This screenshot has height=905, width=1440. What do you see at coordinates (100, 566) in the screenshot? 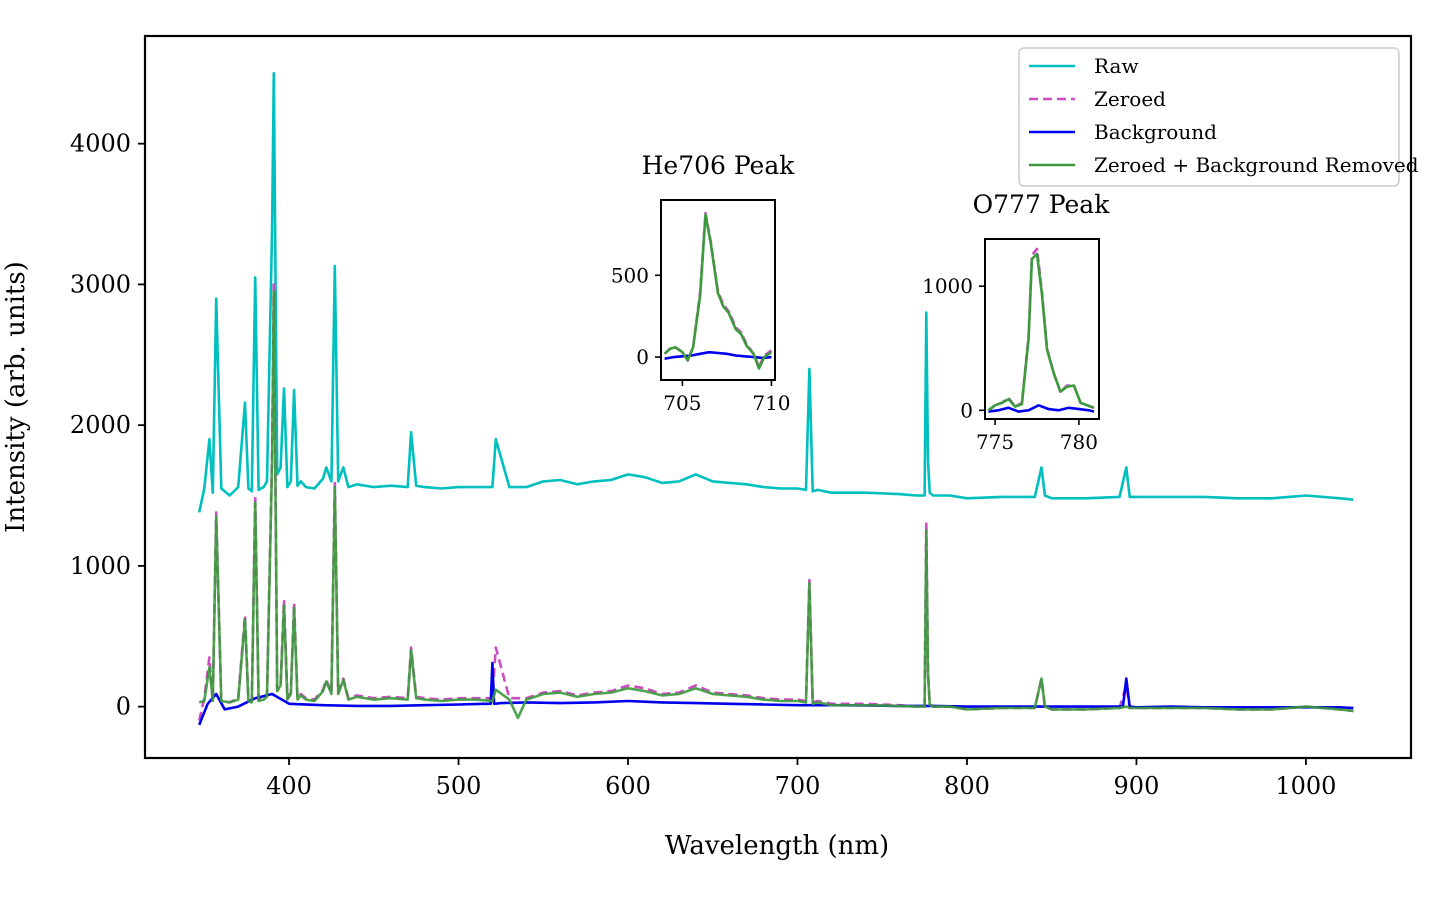
I see `y-tick-label: 1000` at bounding box center [100, 566].